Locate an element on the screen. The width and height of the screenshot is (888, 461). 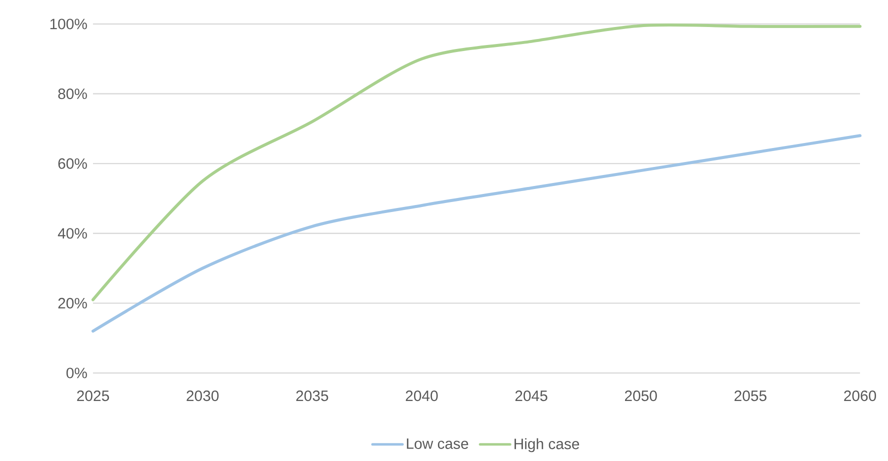
x-tick-label: 2040 is located at coordinates (422, 396).